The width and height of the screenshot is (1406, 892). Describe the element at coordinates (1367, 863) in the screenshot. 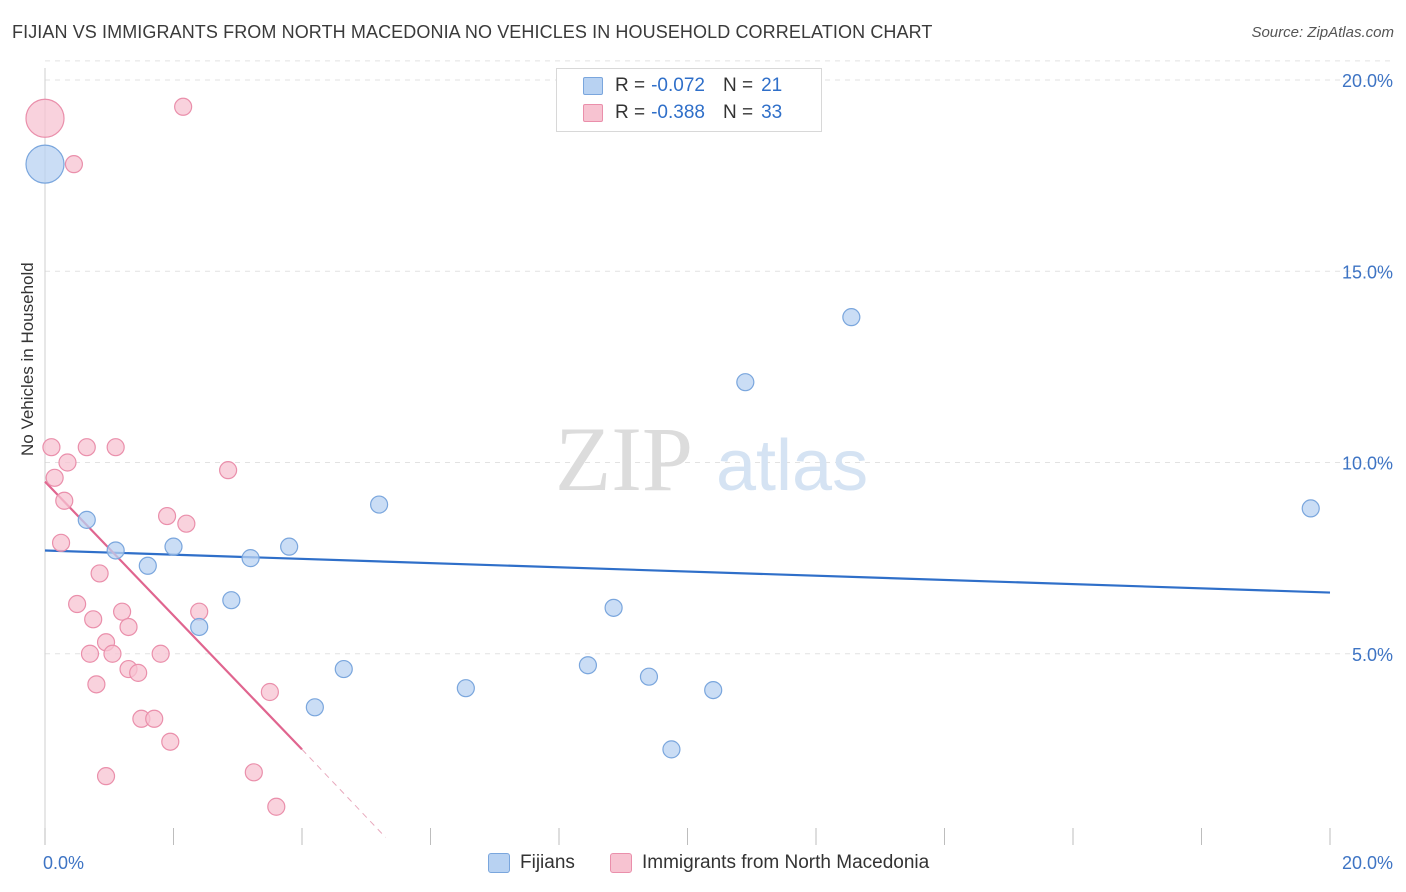

I see `x-tick-label: 20.0%` at that location.